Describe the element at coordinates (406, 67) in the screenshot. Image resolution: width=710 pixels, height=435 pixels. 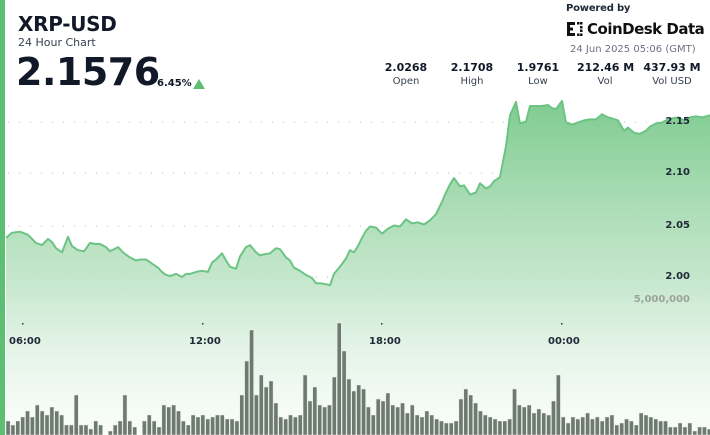
I see `stat-open-value: 2.0268` at that location.